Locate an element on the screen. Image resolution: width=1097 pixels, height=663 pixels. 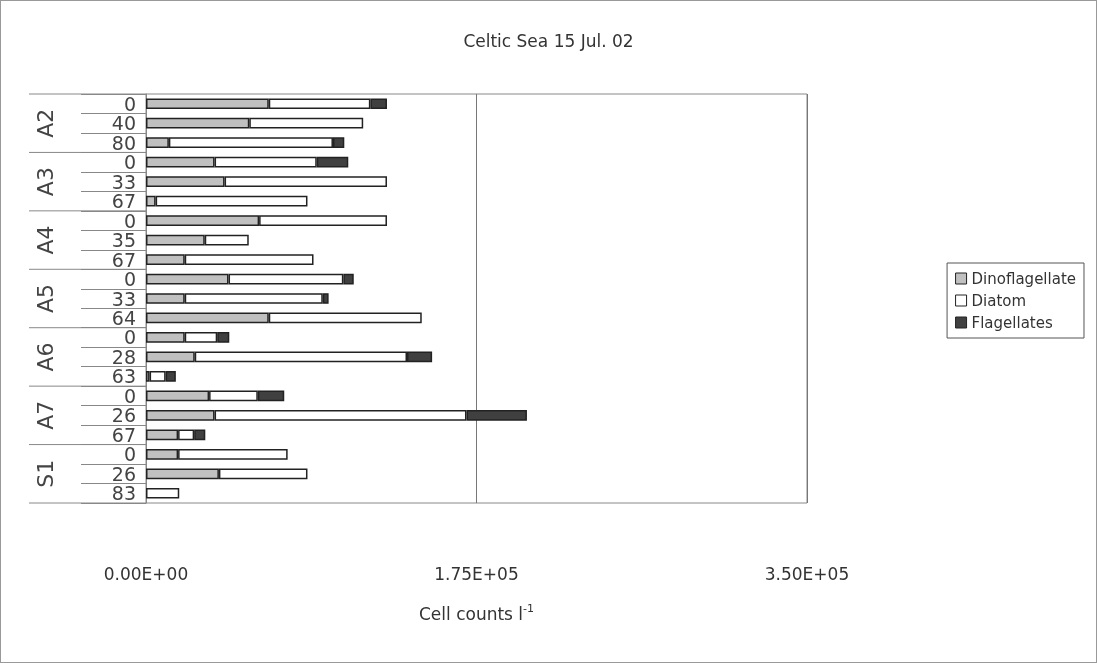
text: A7 is located at coordinates (45, 415).